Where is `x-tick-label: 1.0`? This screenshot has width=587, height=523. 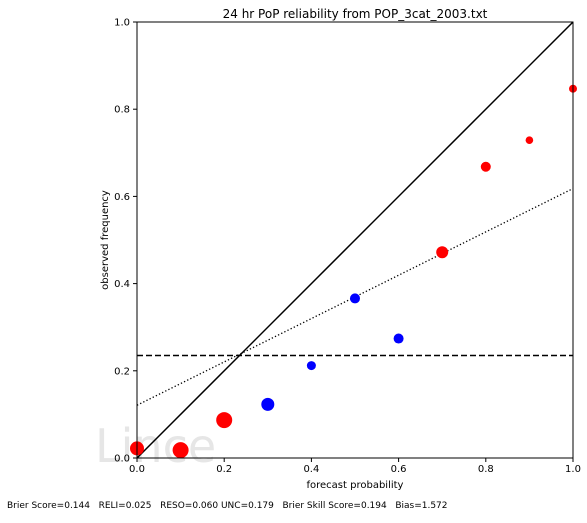
x-tick-label: 1.0 is located at coordinates (573, 469).